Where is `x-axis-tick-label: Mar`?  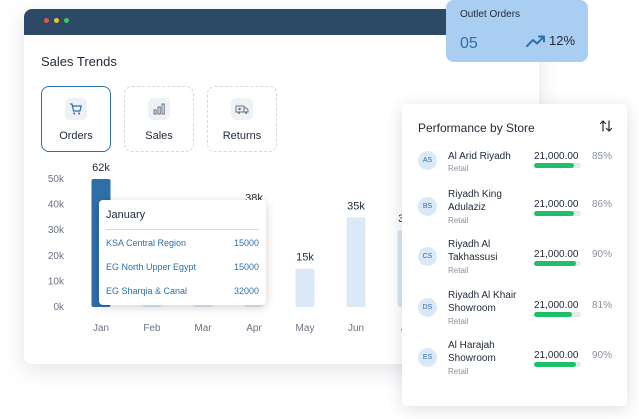
x-axis-tick-label: Mar is located at coordinates (203, 328).